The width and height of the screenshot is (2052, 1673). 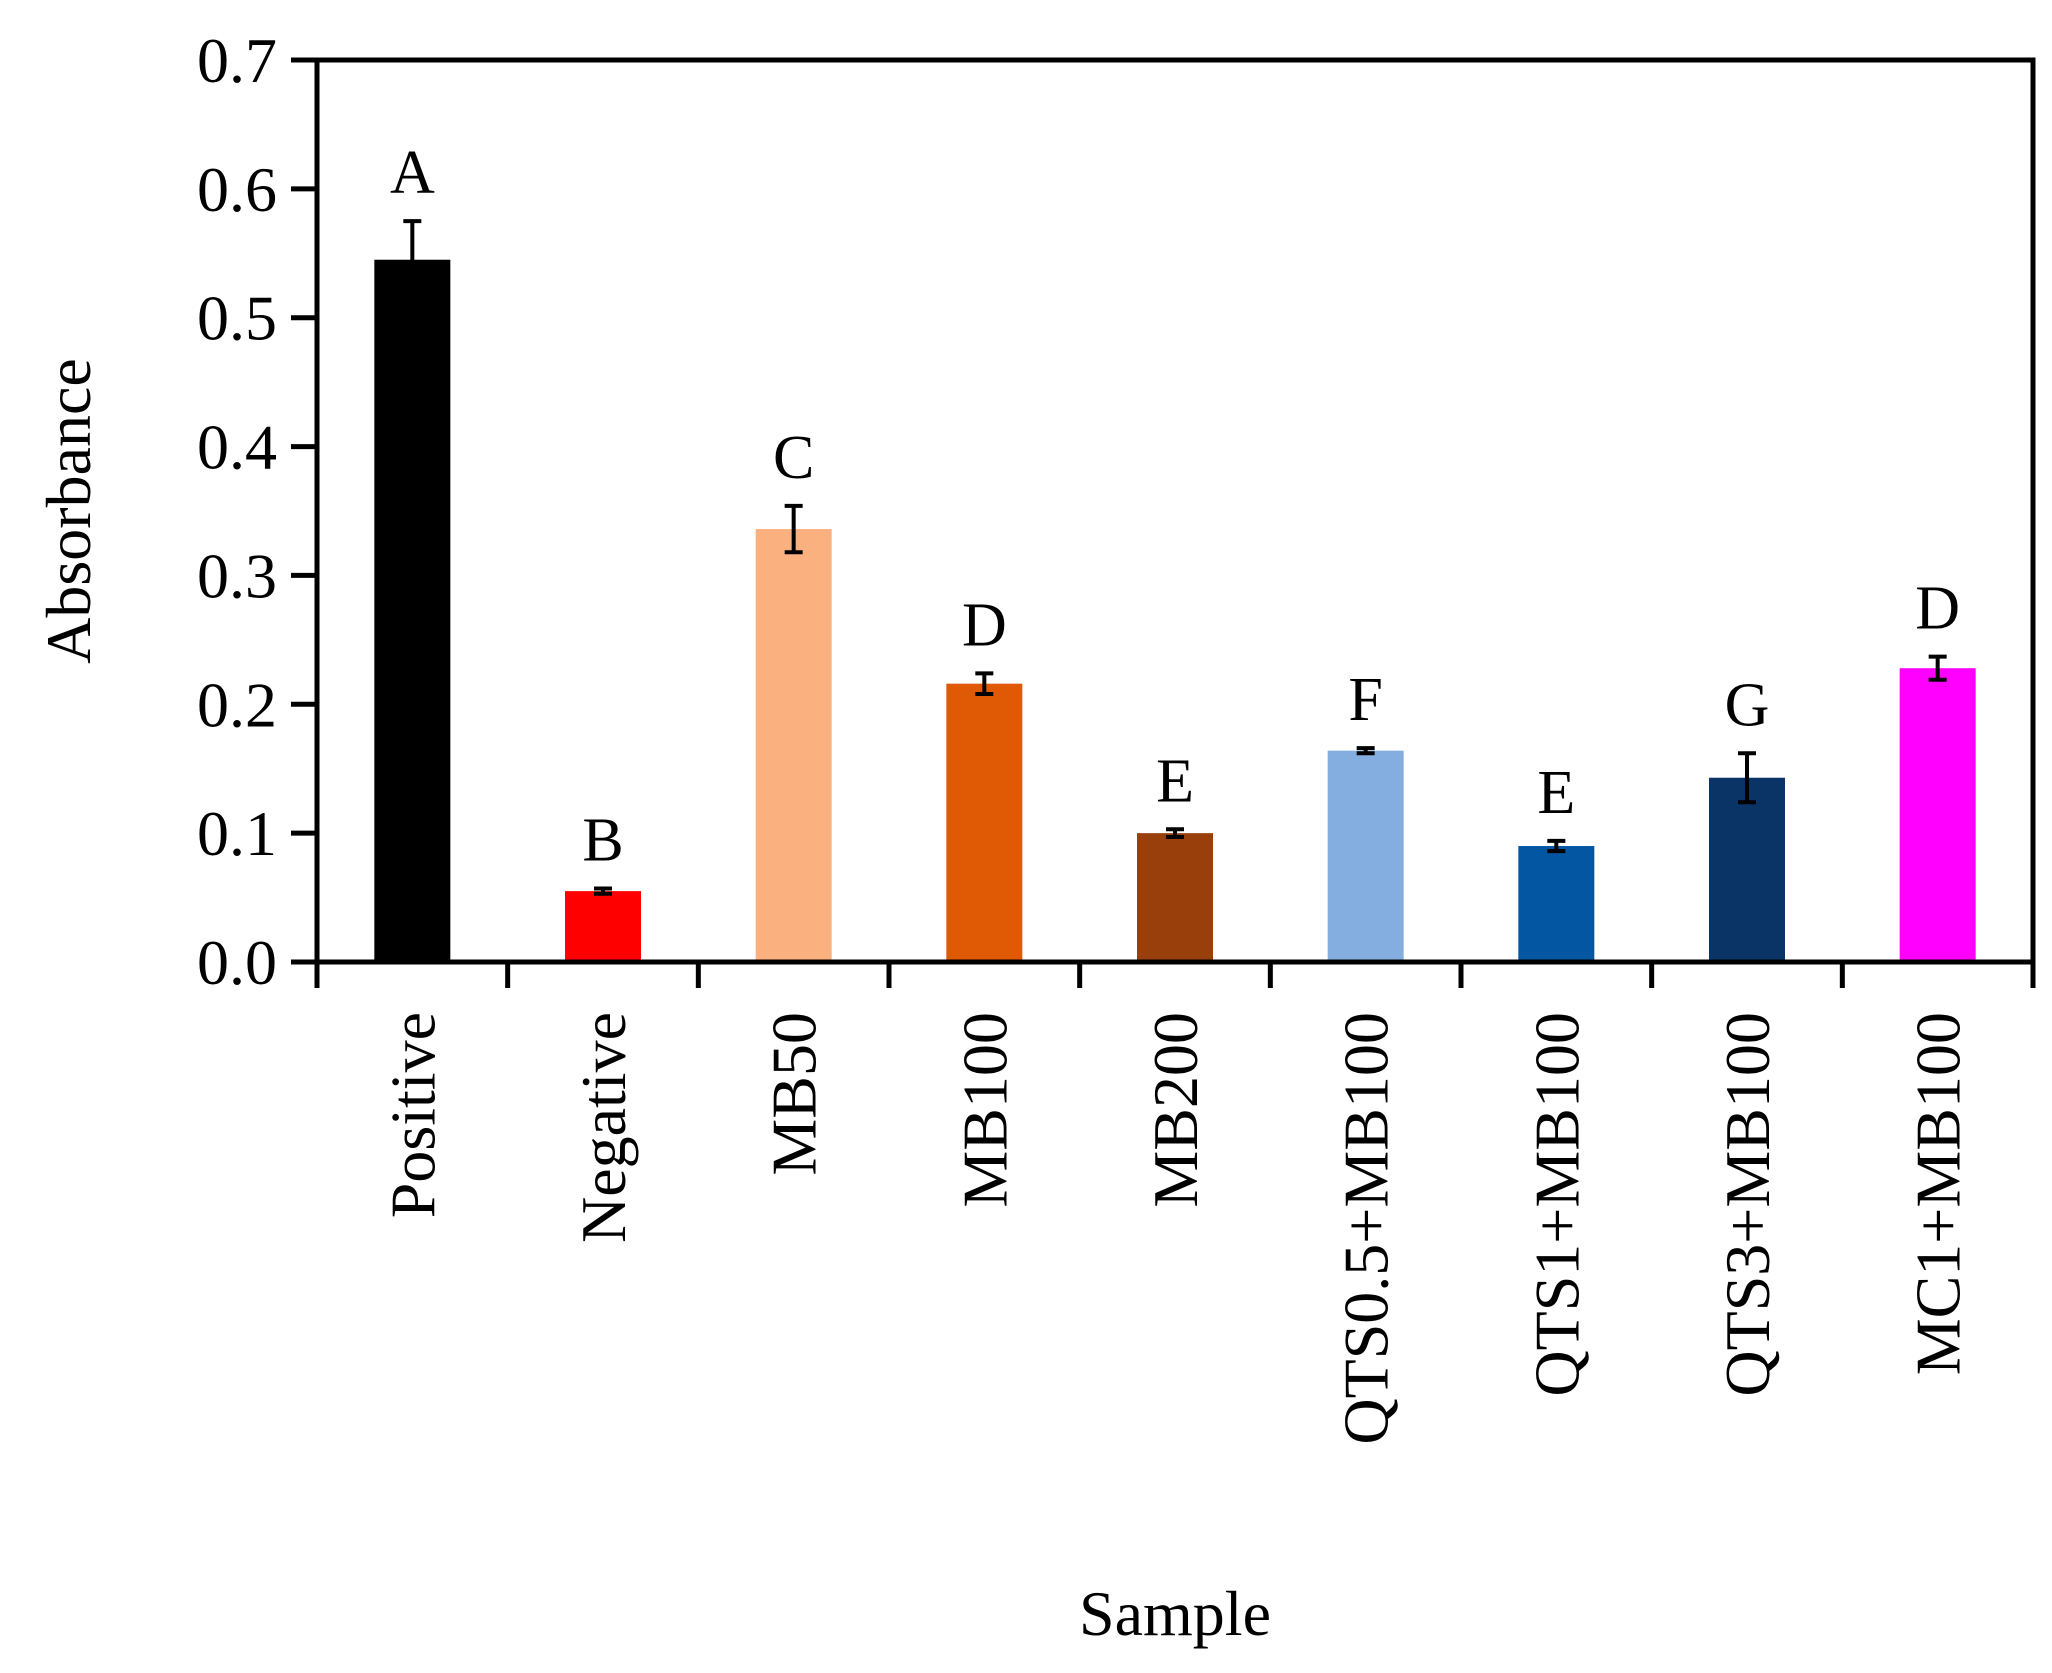 What do you see at coordinates (984, 822) in the screenshot?
I see `bar-mb100` at bounding box center [984, 822].